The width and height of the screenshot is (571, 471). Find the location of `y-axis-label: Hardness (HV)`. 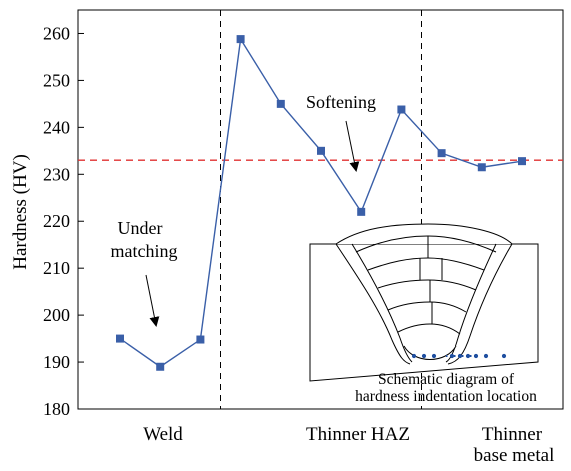

y-axis-label: Hardness (HV) is located at coordinates (20, 212).